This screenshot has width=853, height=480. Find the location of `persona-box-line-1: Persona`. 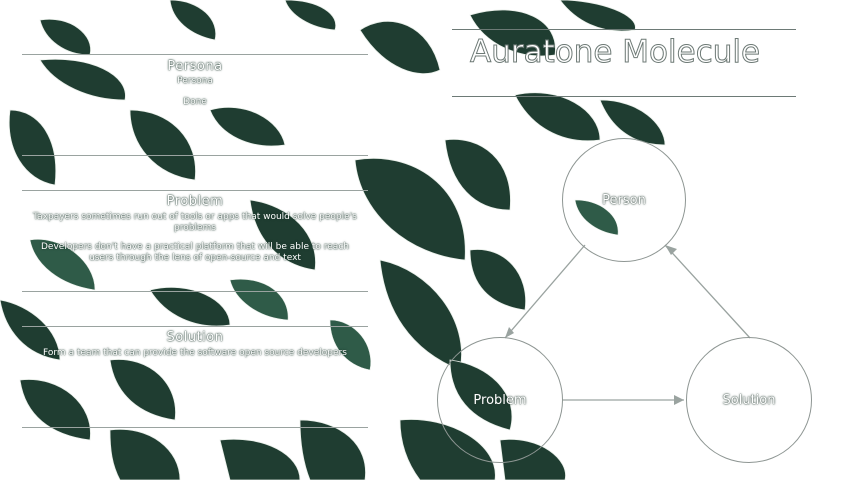

persona-box-line-1: Persona is located at coordinates (195, 81).